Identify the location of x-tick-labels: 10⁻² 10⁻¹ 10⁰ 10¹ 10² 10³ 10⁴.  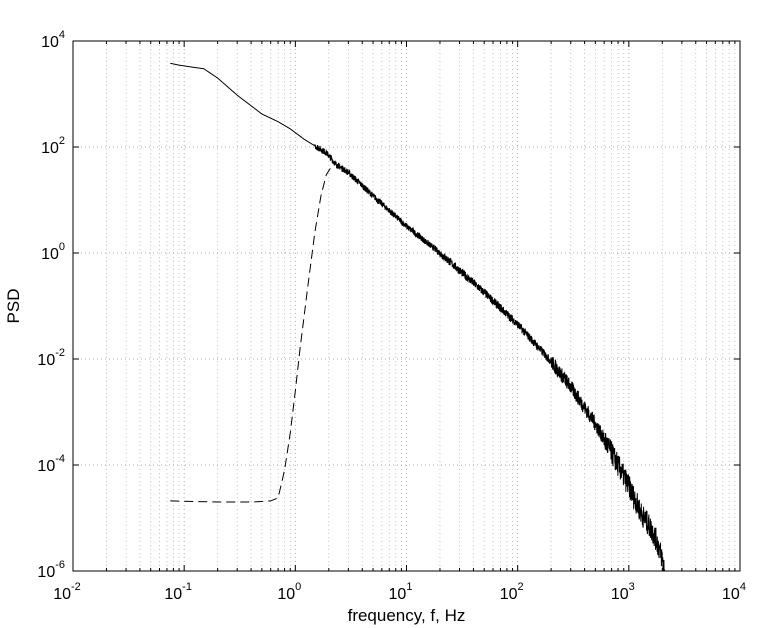
(399, 592).